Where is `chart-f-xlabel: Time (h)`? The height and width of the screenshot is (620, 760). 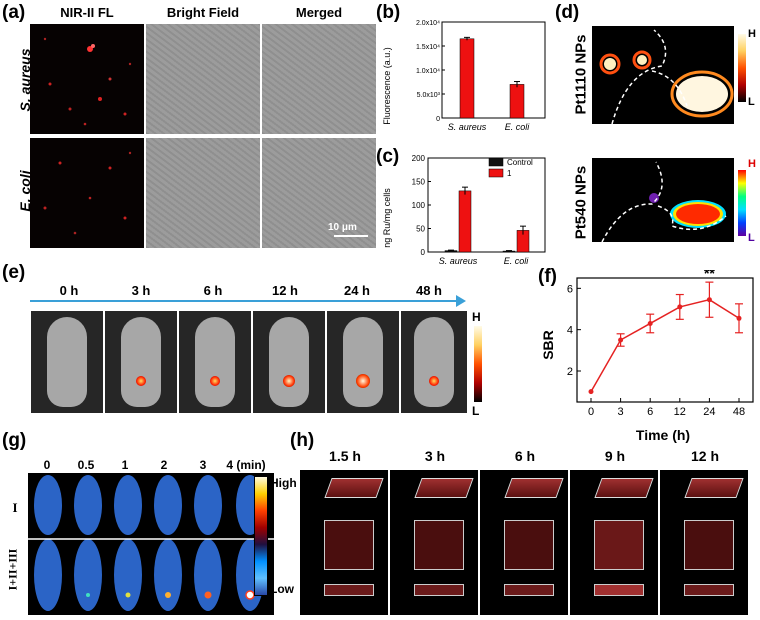
chart-f-xlabel: Time (h) is located at coordinates (663, 435).